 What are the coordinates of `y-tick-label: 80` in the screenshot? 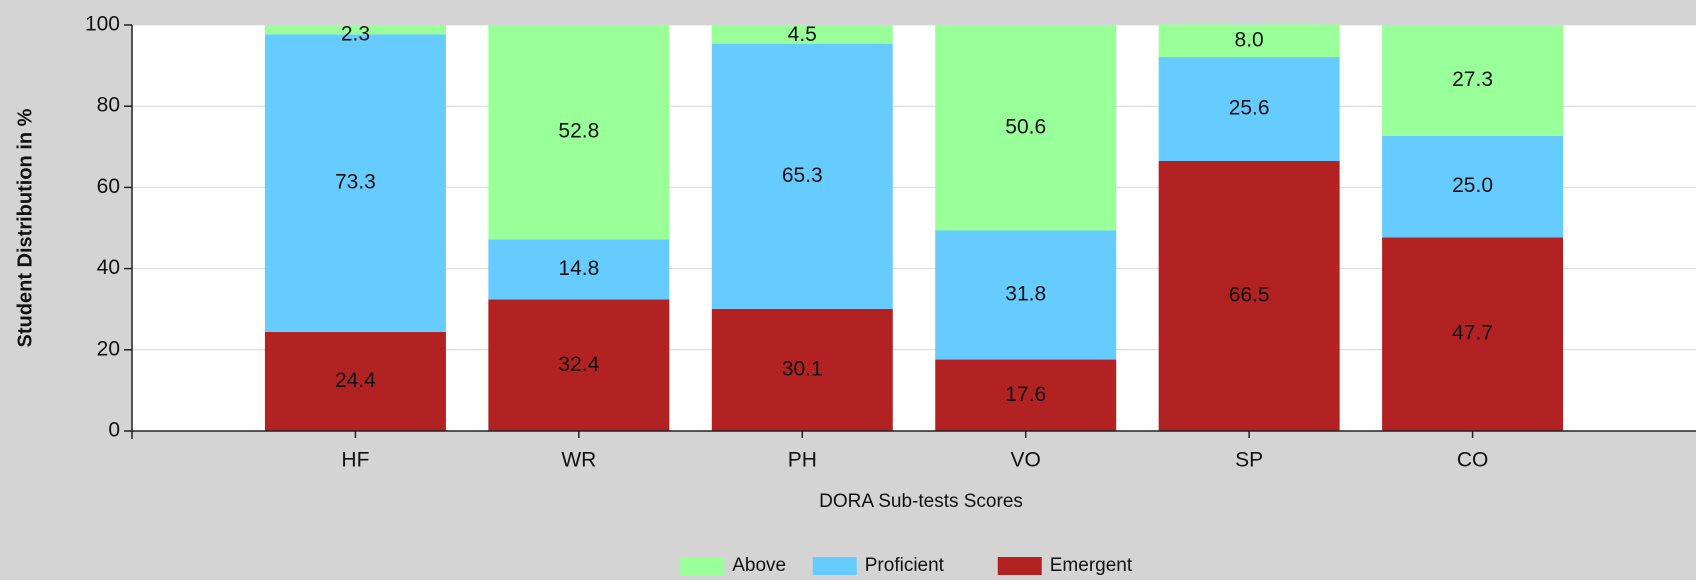 It's located at (108, 105).